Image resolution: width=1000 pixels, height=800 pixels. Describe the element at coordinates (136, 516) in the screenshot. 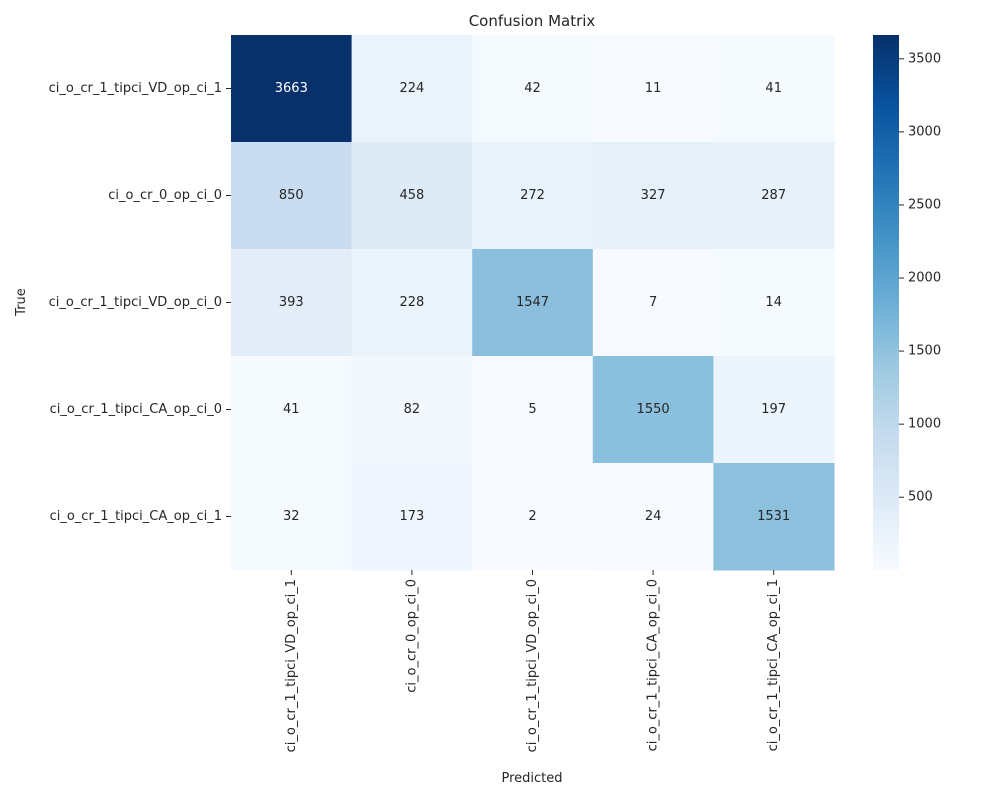

I see `y-tick-label: ci_o_cr_1_tipci_CA_op_ci_1` at that location.